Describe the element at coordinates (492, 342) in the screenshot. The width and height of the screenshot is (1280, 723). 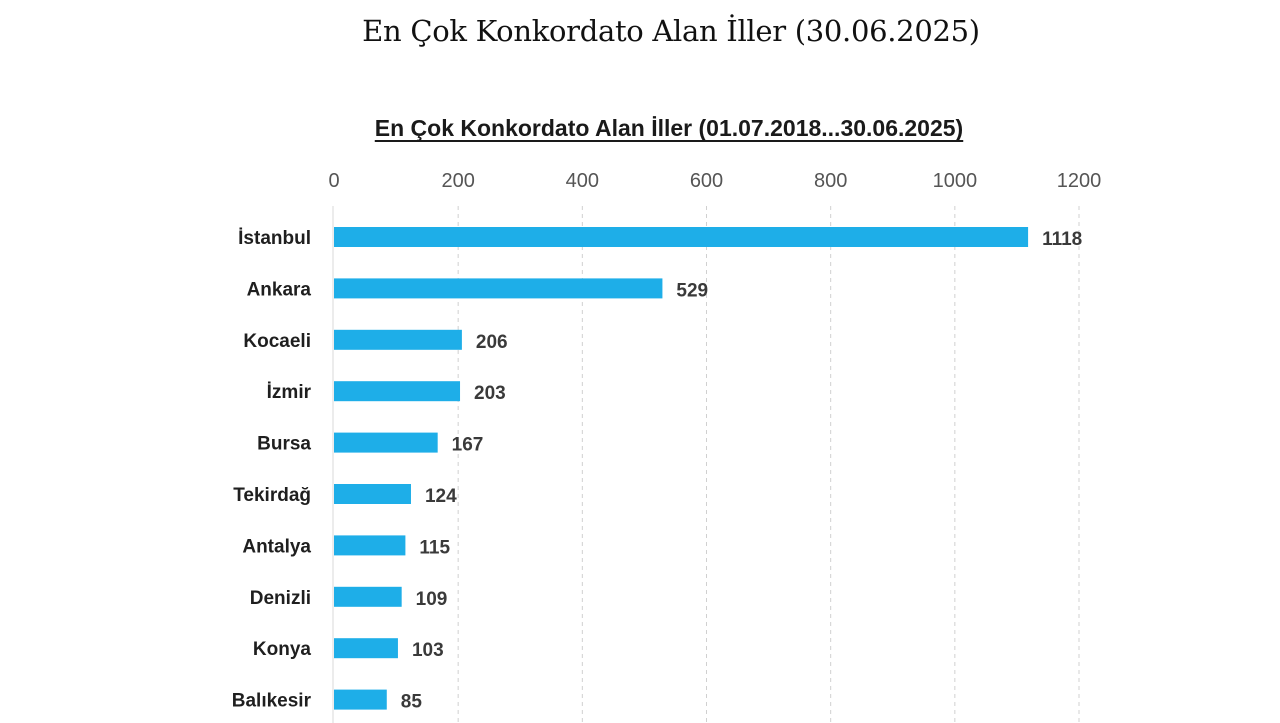
I see `value-label: 206` at that location.